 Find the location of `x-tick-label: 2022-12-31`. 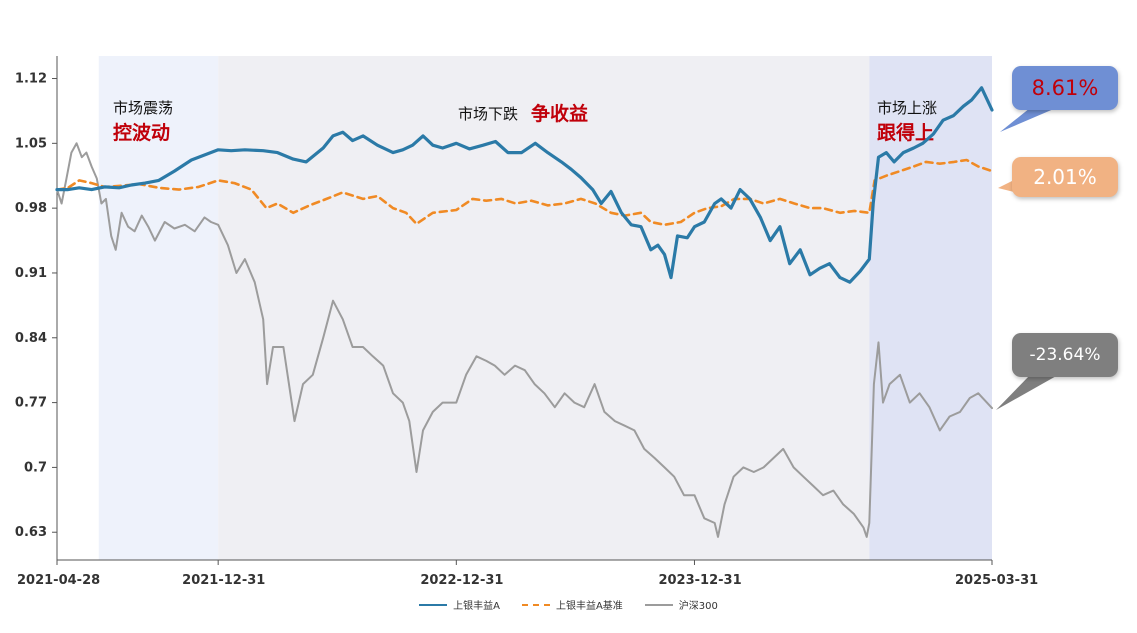

x-tick-label: 2022-12-31 is located at coordinates (461, 580).